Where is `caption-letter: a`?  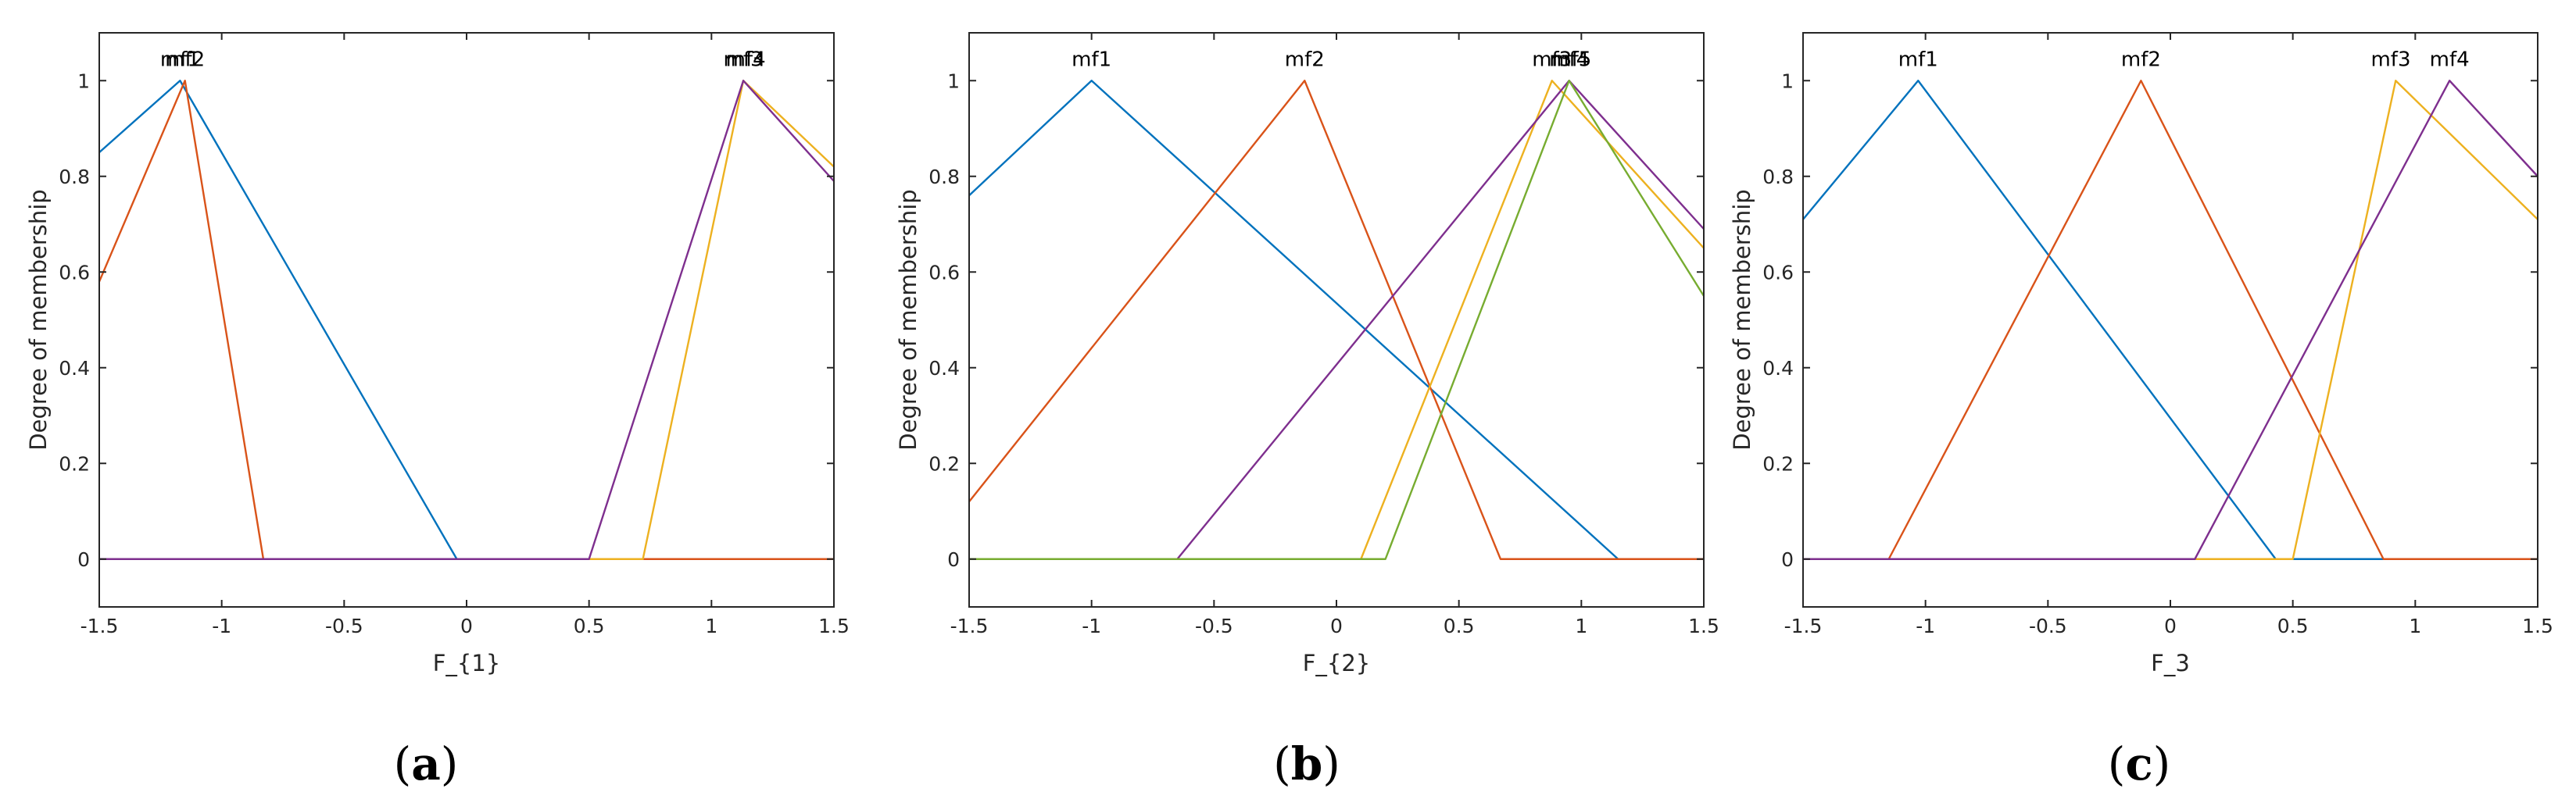
caption-letter: a is located at coordinates (426, 764).